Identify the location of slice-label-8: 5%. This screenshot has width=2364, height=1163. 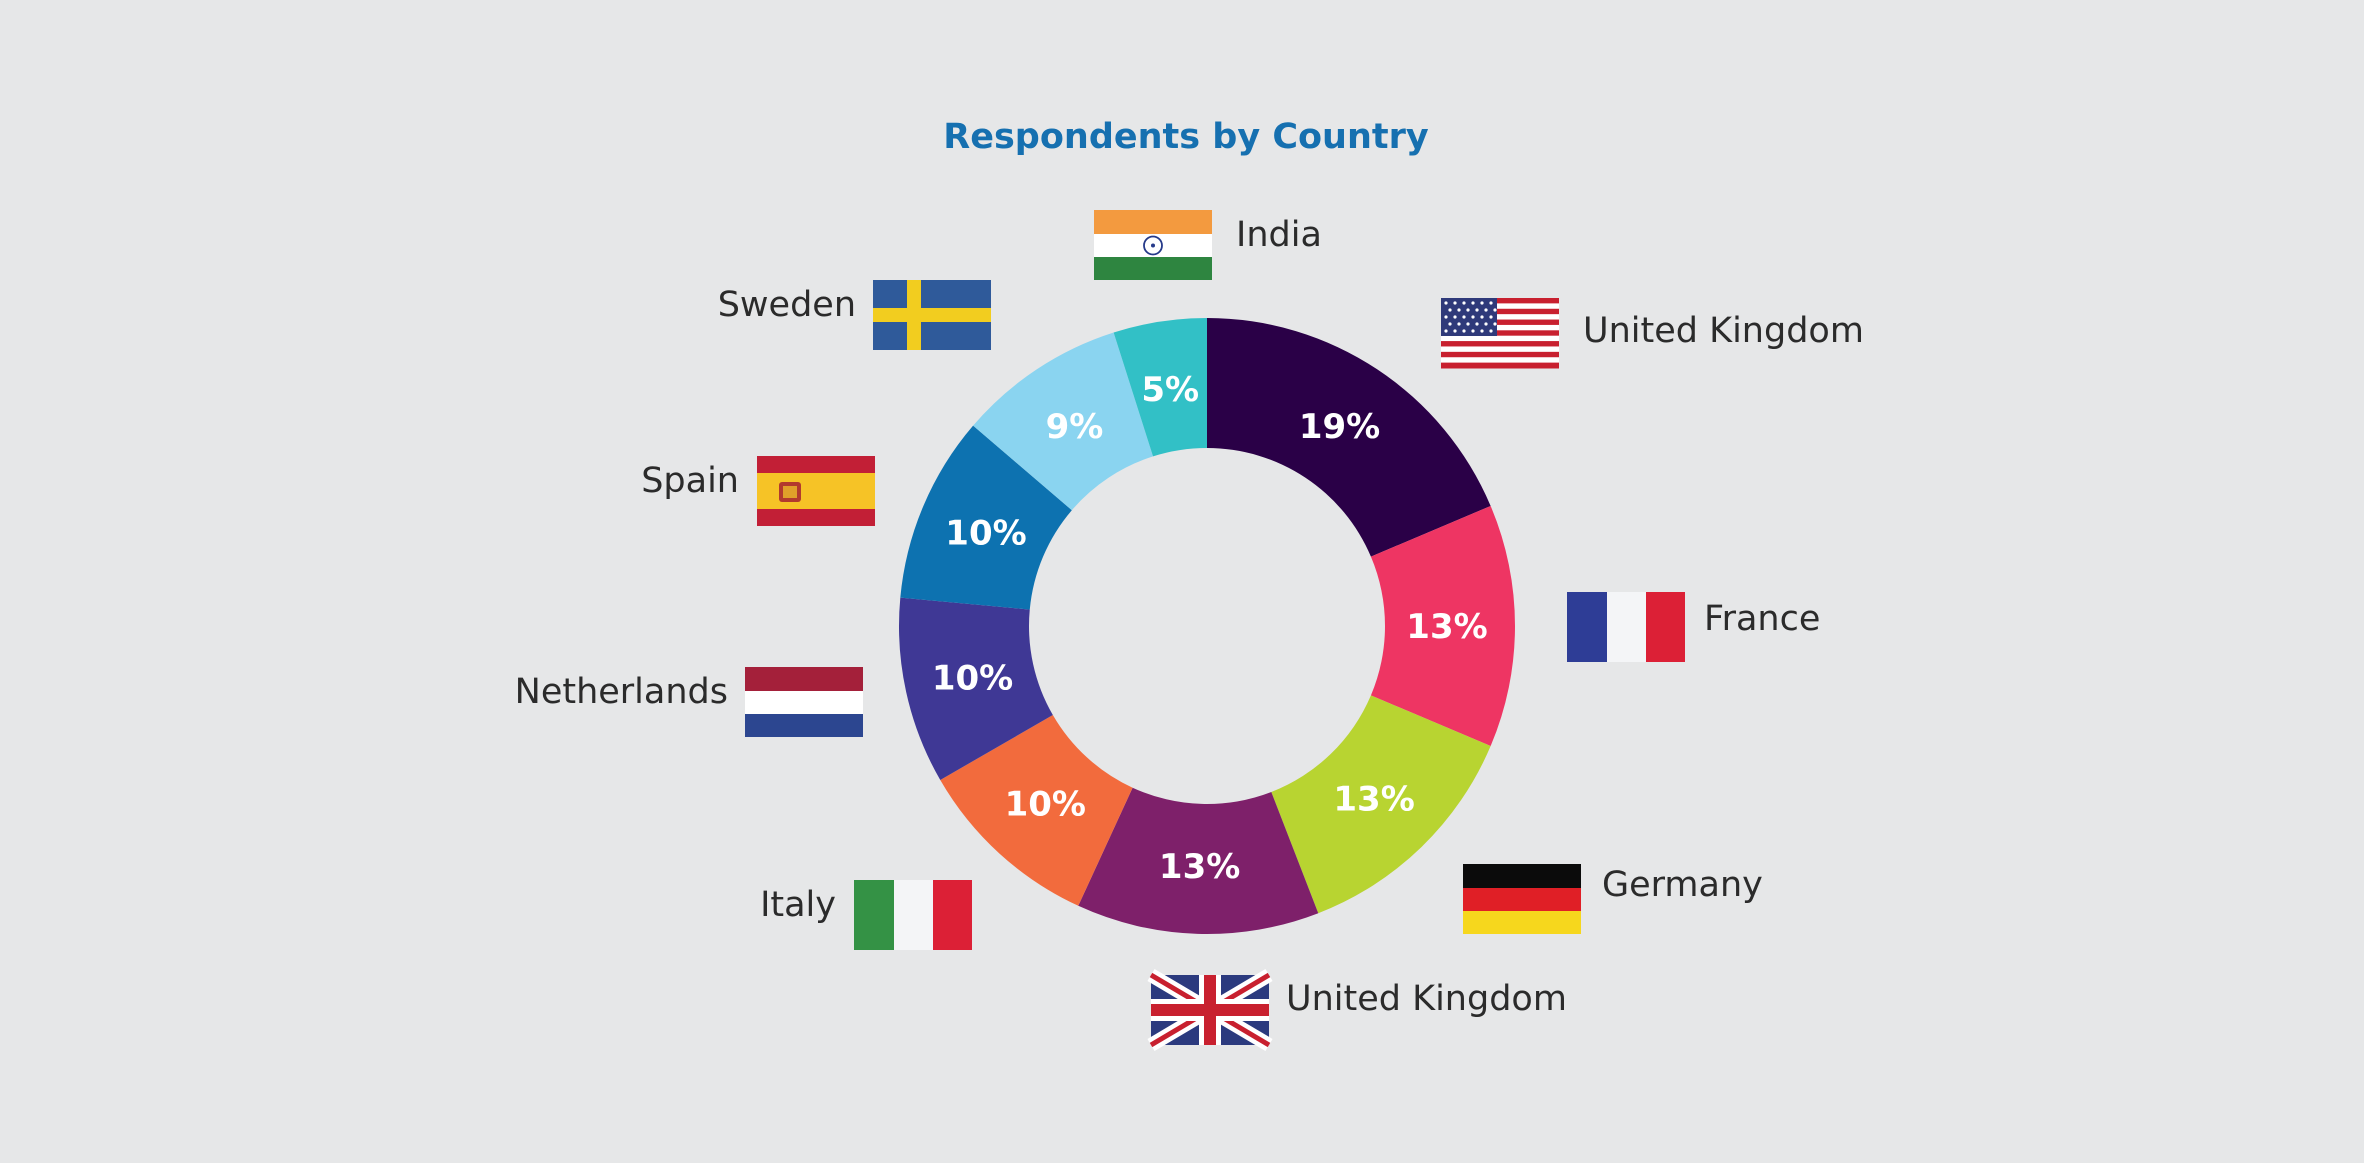
(1170, 390).